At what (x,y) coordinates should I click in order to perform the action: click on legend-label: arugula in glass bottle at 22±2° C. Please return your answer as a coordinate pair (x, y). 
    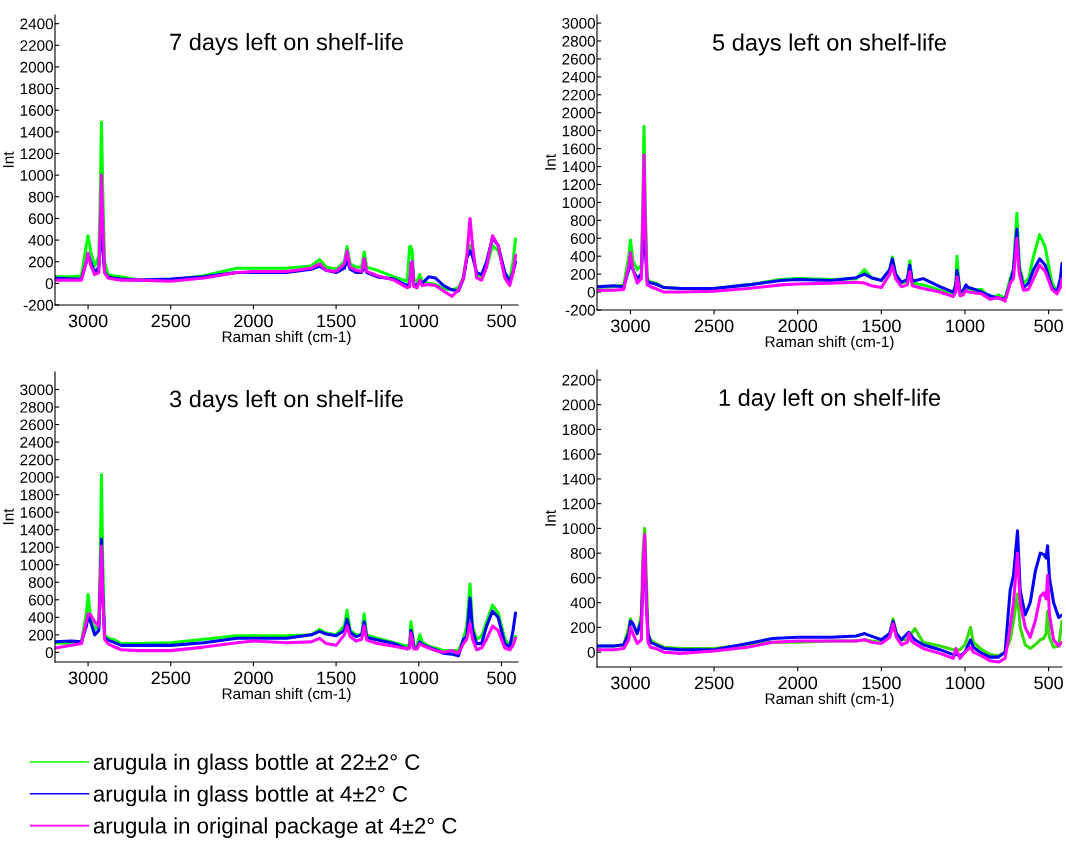
    Looking at the image, I should click on (256, 764).